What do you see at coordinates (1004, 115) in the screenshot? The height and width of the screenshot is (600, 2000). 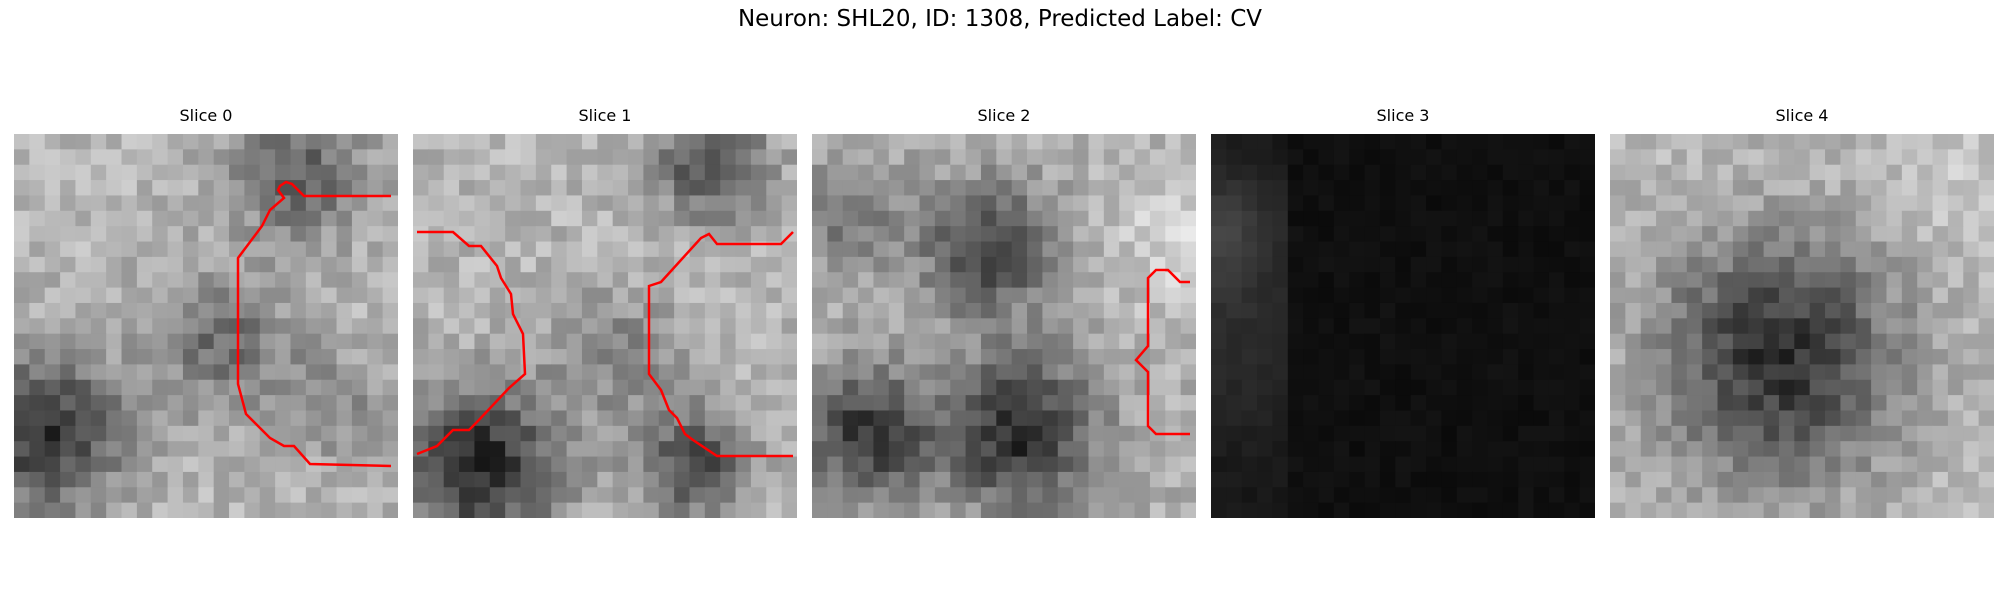 I see `slice-title-2: Slice 2` at bounding box center [1004, 115].